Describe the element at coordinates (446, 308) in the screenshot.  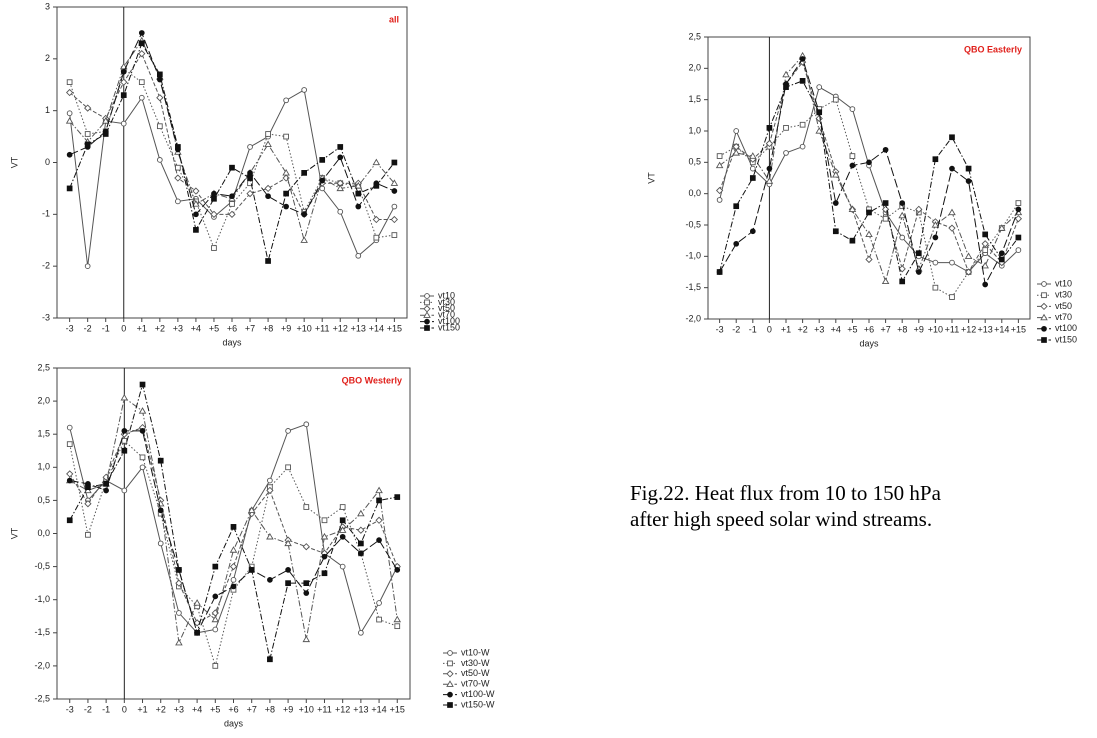
I see `legend-label: vt50` at that location.